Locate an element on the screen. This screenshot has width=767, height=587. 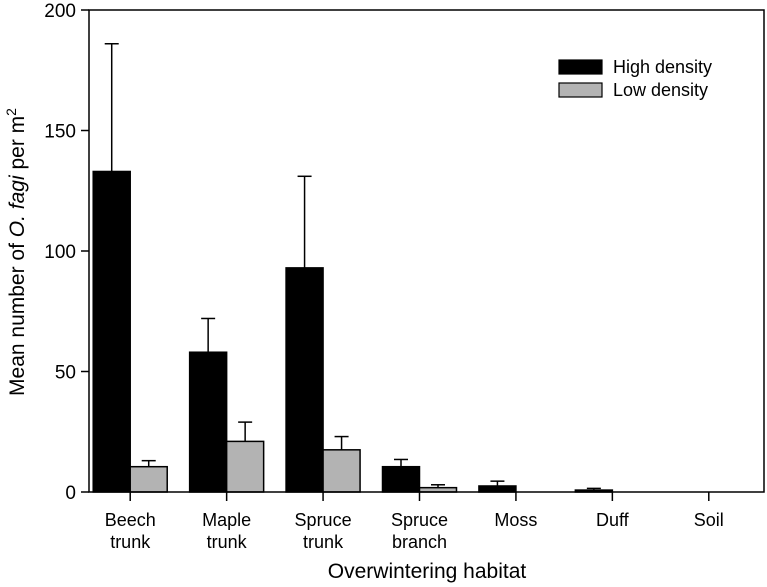
x-tick-label: Soil is located at coordinates (709, 520).